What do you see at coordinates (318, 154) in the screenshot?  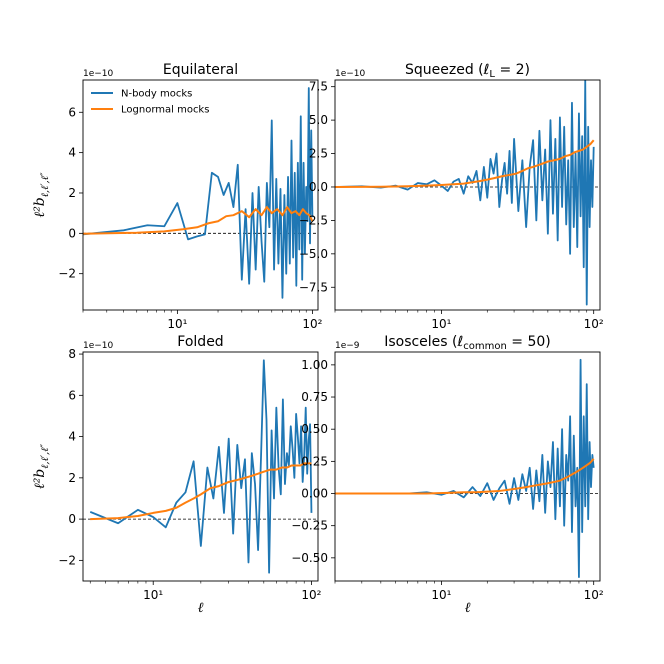 I see `ytick-label: 2.5` at bounding box center [318, 154].